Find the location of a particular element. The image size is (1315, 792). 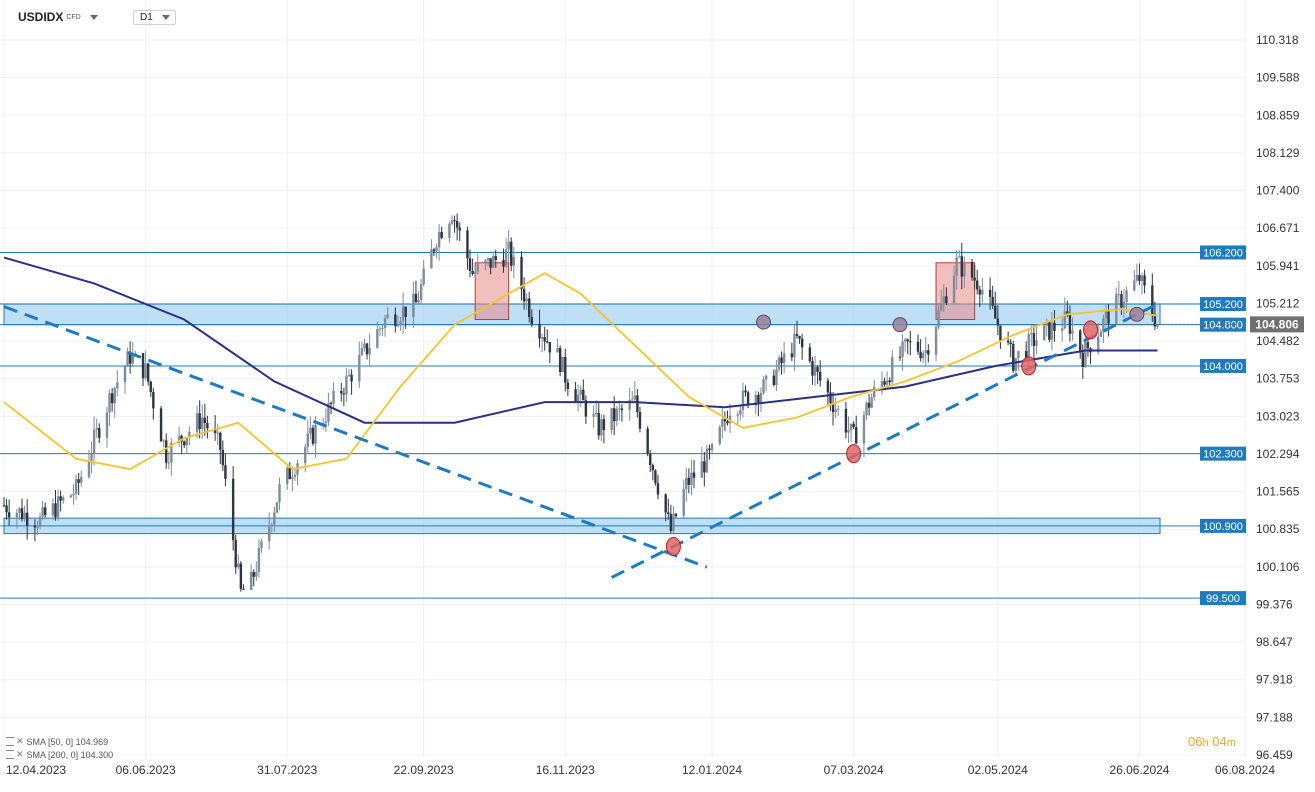

y-tick-label: 106.671 is located at coordinates (1278, 228).